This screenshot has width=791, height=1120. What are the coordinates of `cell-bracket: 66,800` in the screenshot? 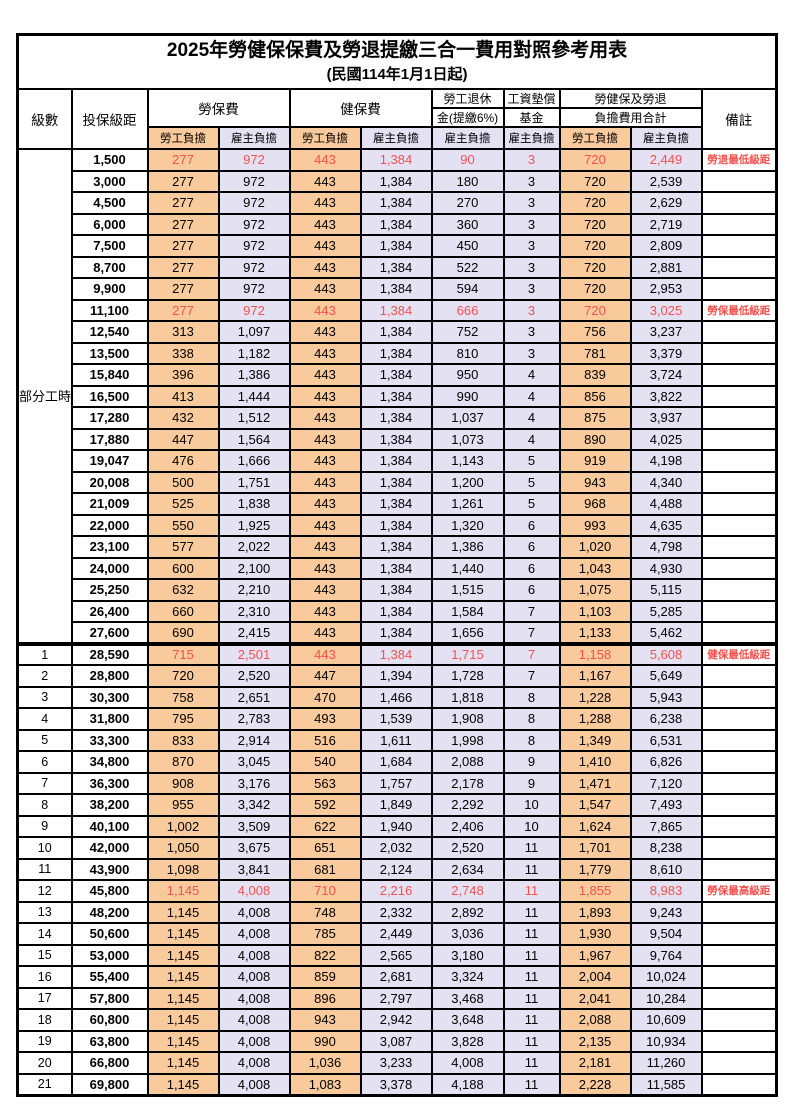 It's located at (109, 1063).